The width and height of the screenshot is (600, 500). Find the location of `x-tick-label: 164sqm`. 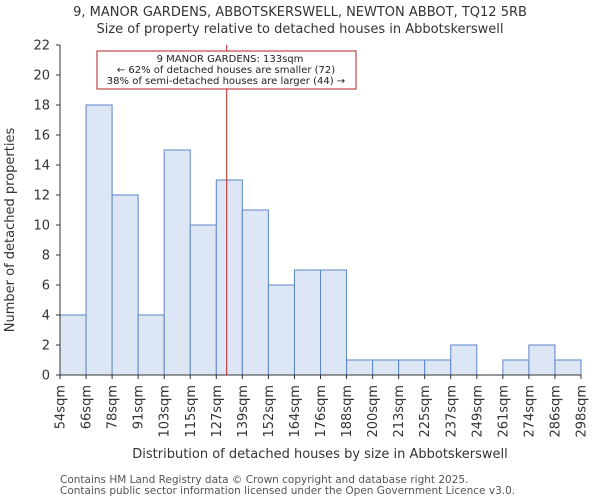

x-tick-label: 164sqm is located at coordinates (295, 411).